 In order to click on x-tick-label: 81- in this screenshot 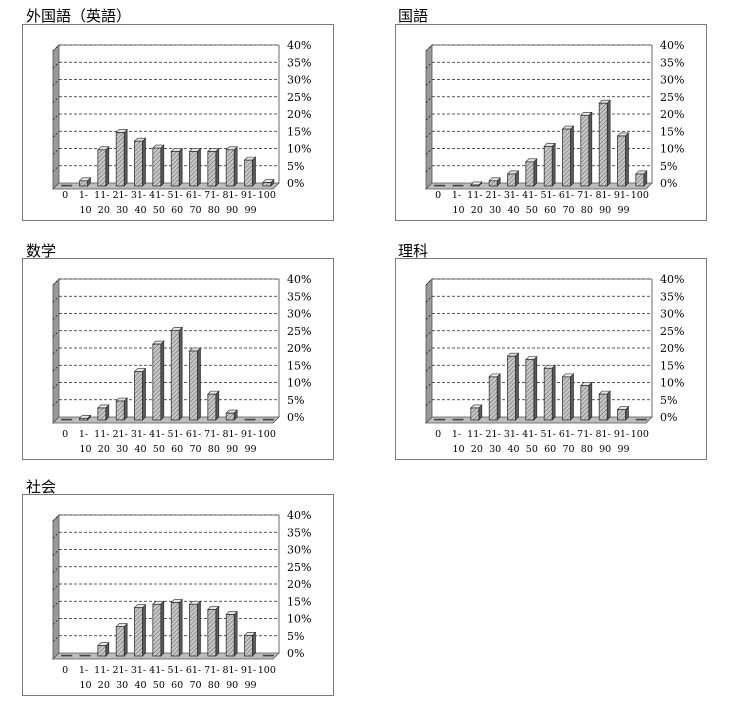, I will do `click(230, 195)`.